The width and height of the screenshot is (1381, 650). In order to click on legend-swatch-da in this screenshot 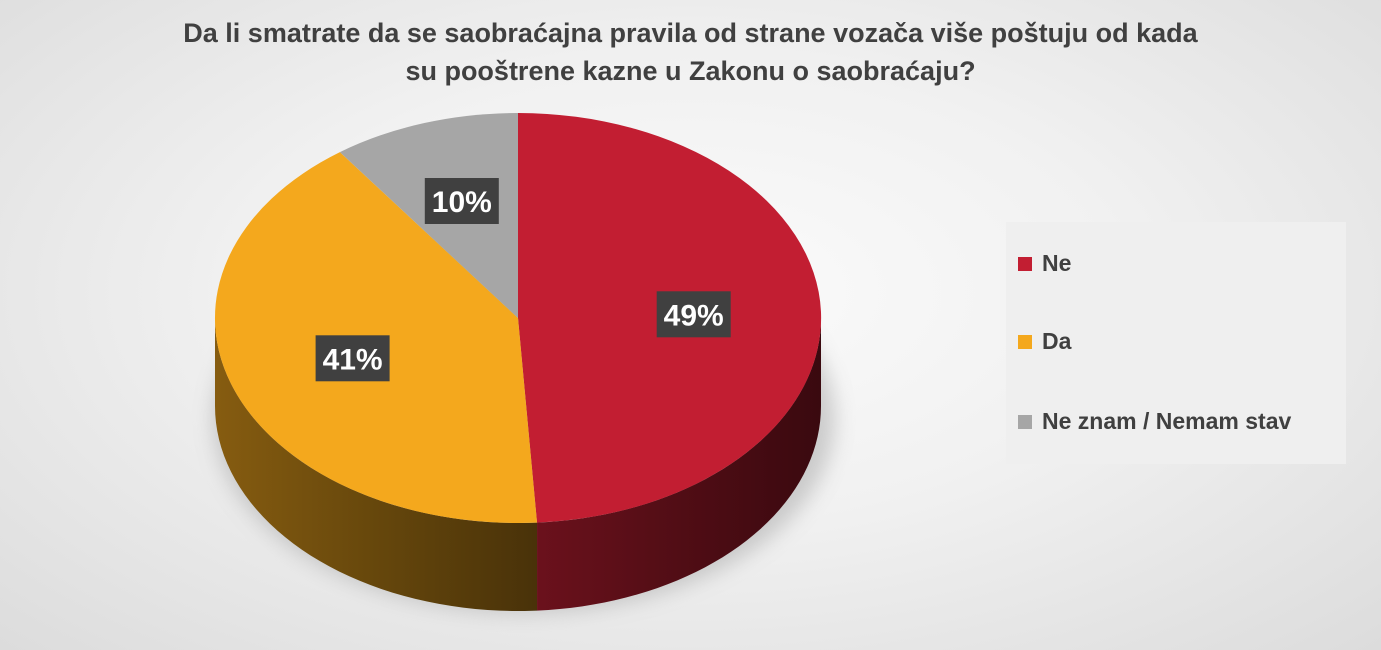, I will do `click(1025, 341)`.